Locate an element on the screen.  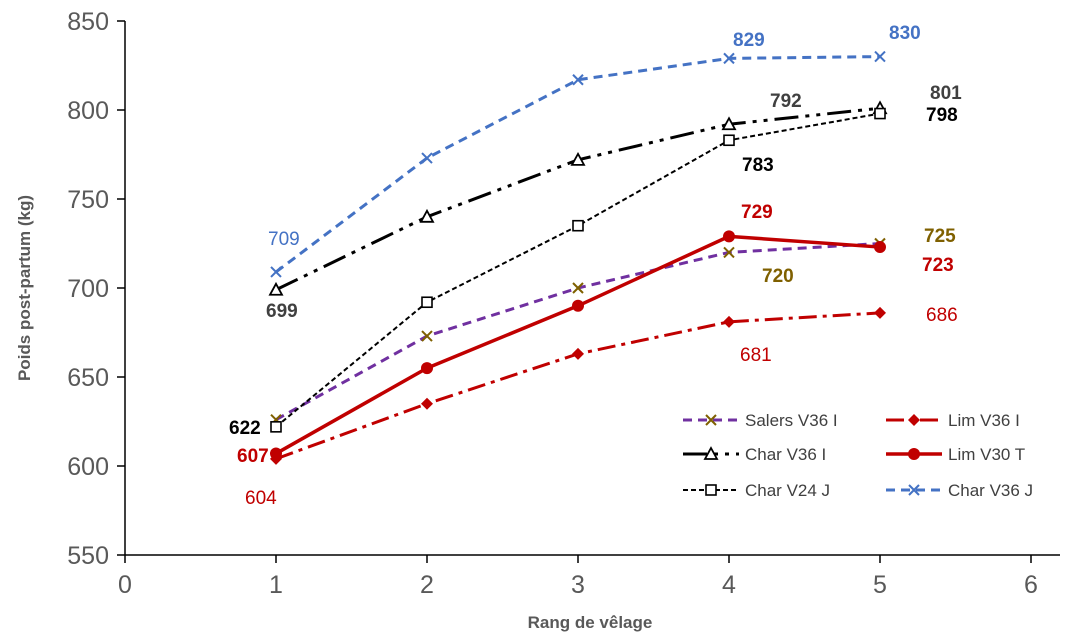
data-label: 829 is located at coordinates (749, 40).